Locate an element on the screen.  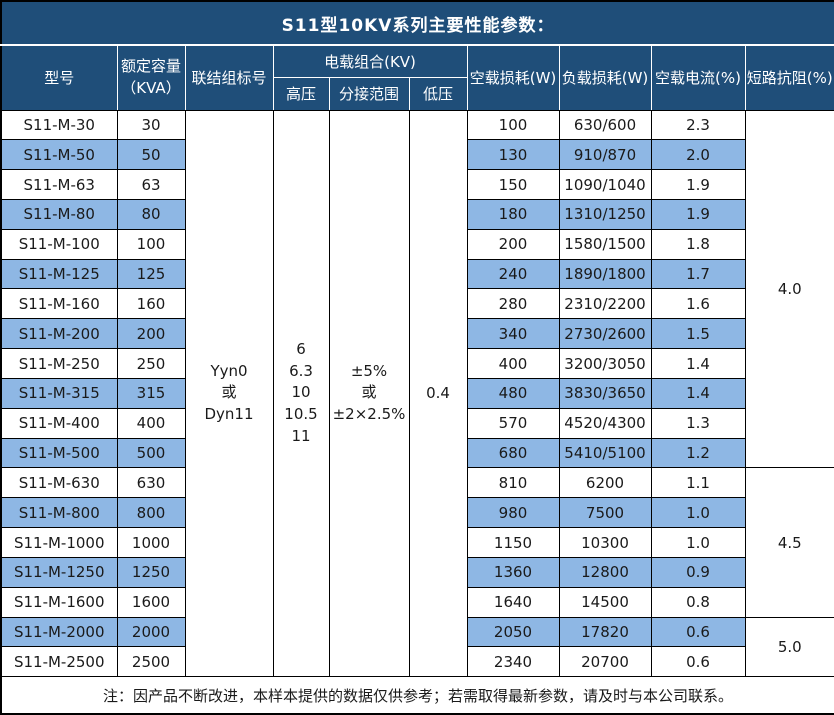
cell-no-load-loss: 980 is located at coordinates (513, 513).